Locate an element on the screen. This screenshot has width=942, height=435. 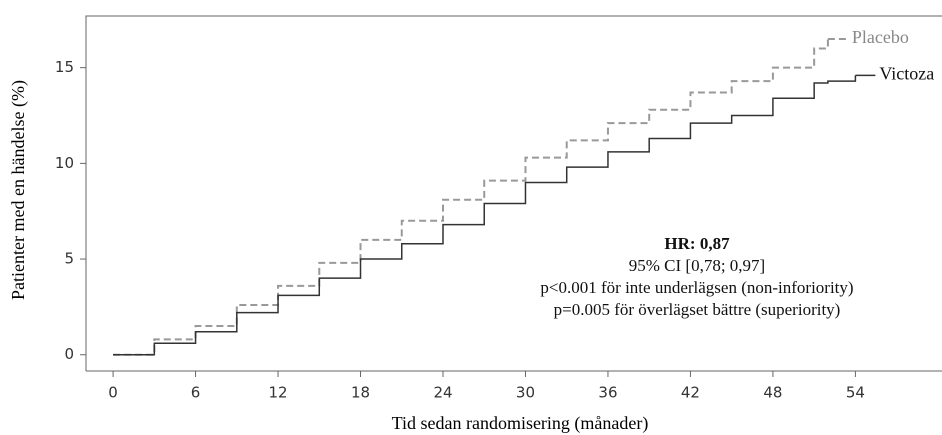
y-tick-label: 5 is located at coordinates (69, 259).